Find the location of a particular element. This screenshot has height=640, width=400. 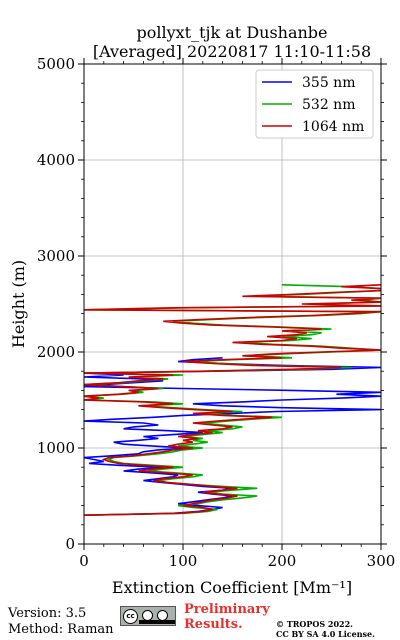

x-tick-label: 300 is located at coordinates (381, 561).